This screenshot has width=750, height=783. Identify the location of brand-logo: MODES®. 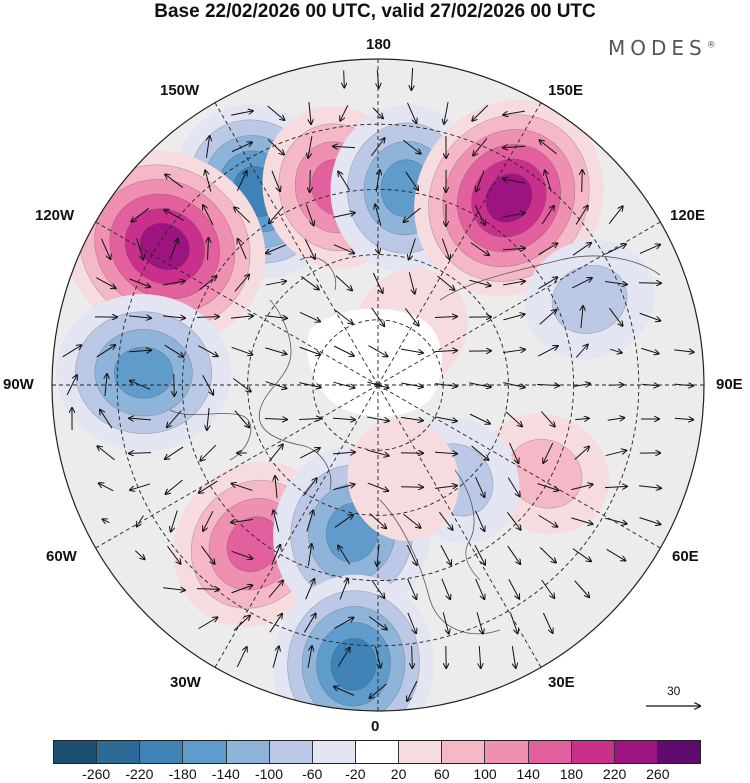
(662, 48).